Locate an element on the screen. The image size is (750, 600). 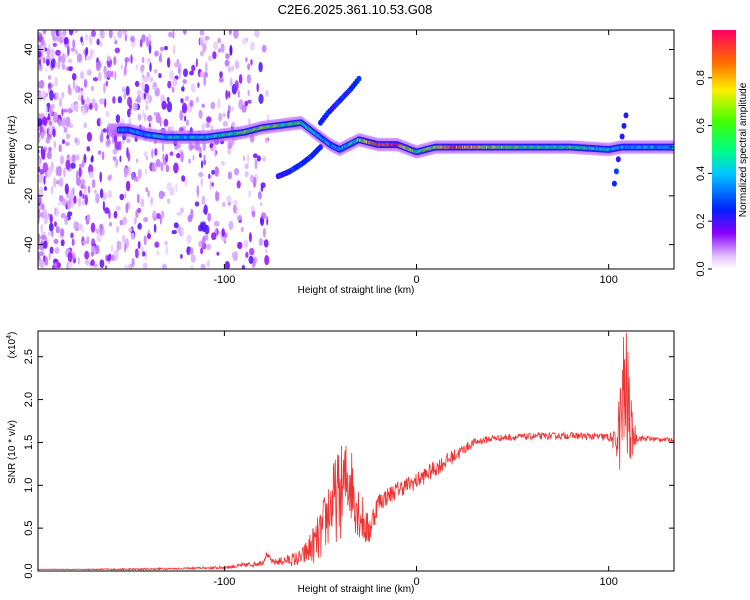
x-tick-label: 0 is located at coordinates (416, 280).